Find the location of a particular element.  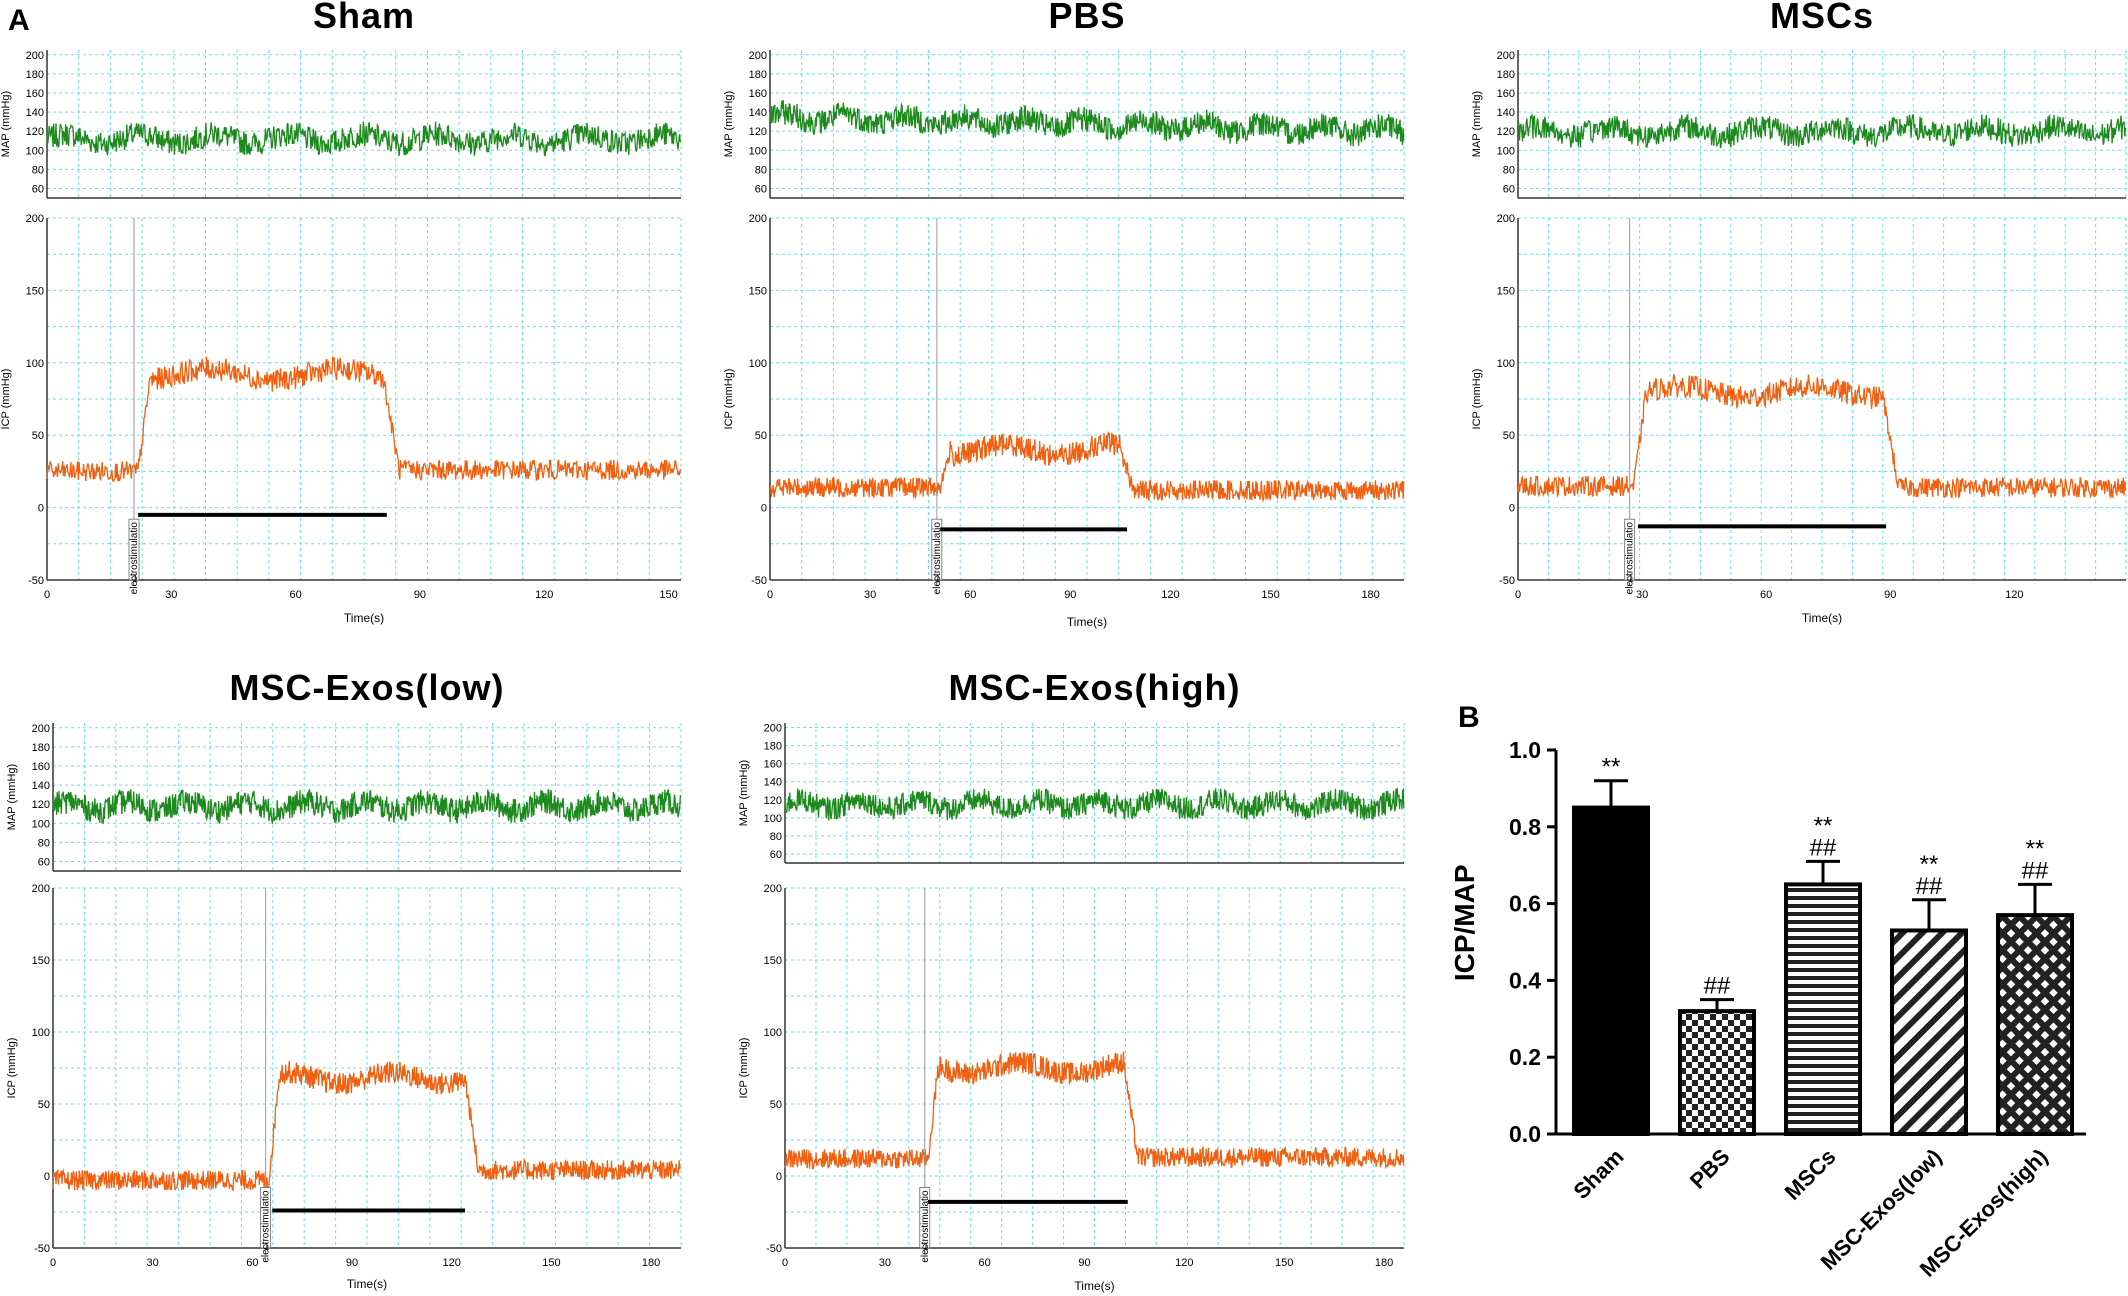

panel-title: MSCs is located at coordinates (1822, 18).